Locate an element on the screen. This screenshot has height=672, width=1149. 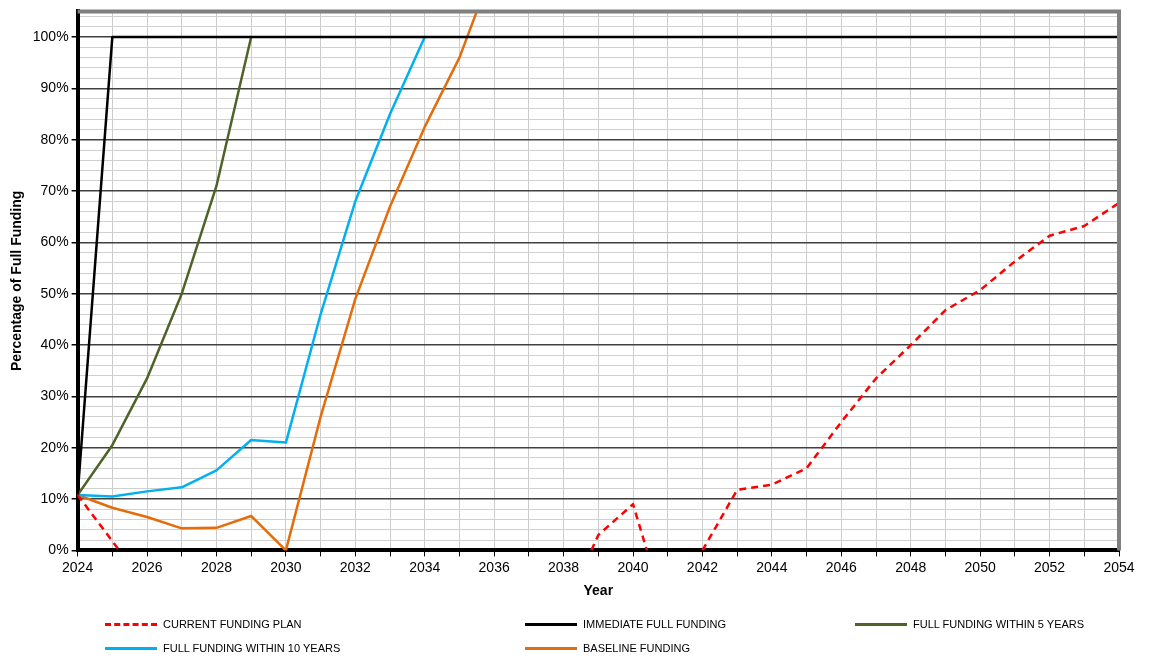
y-tick-label: 10% is located at coordinates (54, 497).